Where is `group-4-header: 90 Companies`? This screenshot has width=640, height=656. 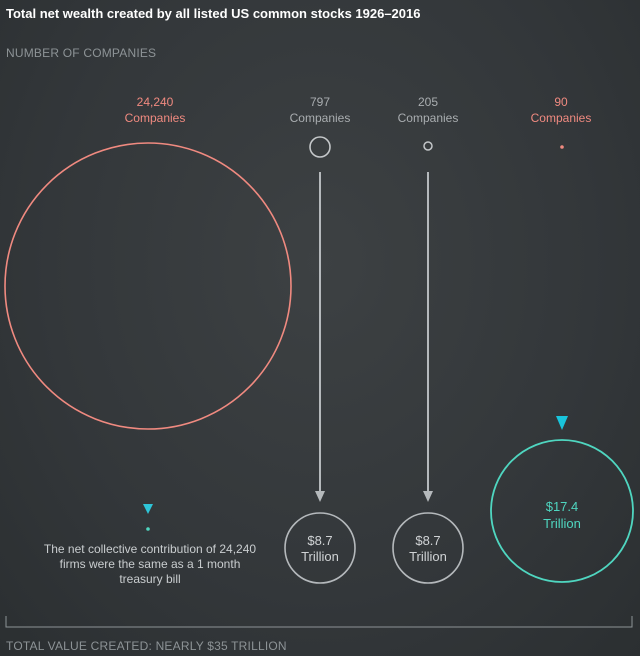 group-4-header: 90 Companies is located at coordinates (561, 110).